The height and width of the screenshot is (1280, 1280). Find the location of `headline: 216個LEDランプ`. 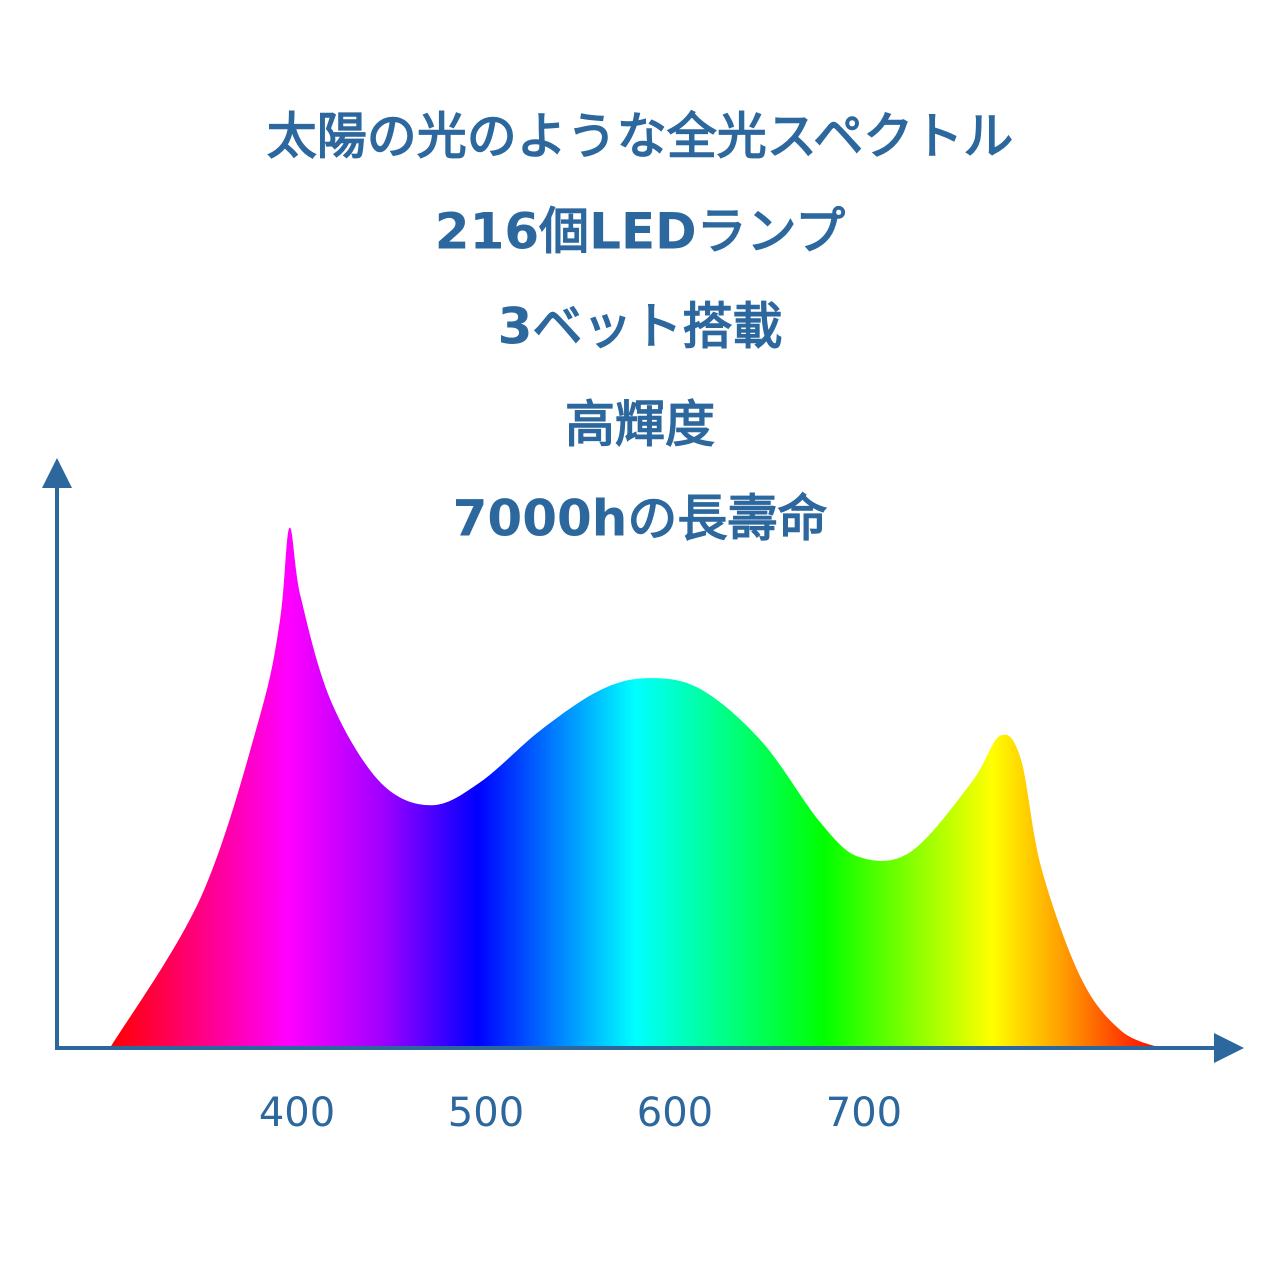

headline: 216個LEDランプ is located at coordinates (640, 232).